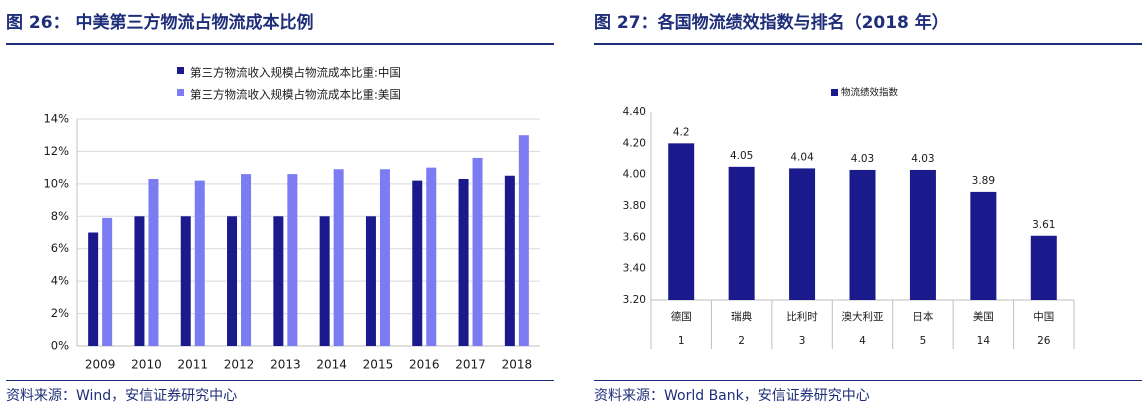  Describe the element at coordinates (1043, 267) in the screenshot. I see `bar-中国` at that location.